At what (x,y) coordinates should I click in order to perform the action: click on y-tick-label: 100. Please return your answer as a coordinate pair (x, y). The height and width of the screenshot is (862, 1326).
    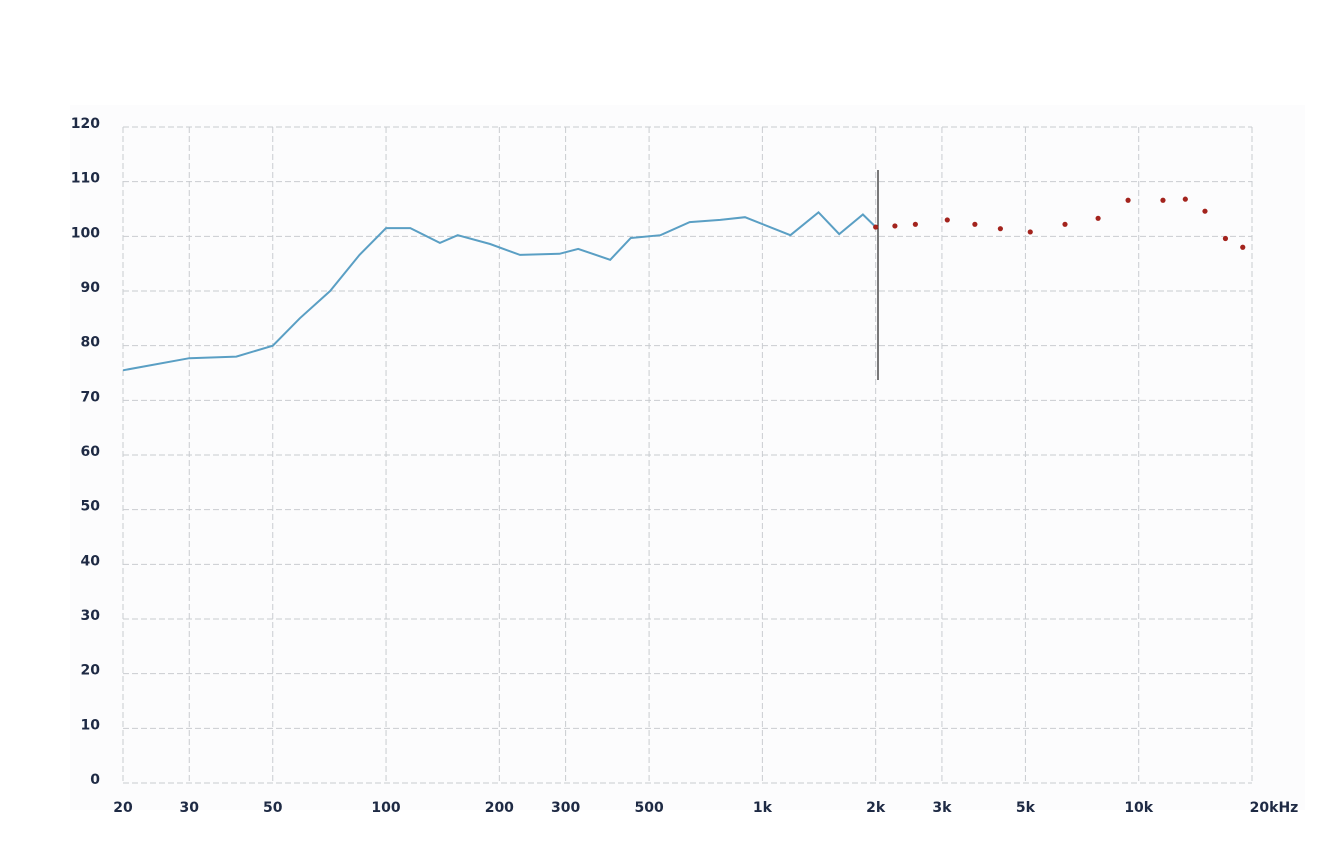
    Looking at the image, I should click on (85, 233).